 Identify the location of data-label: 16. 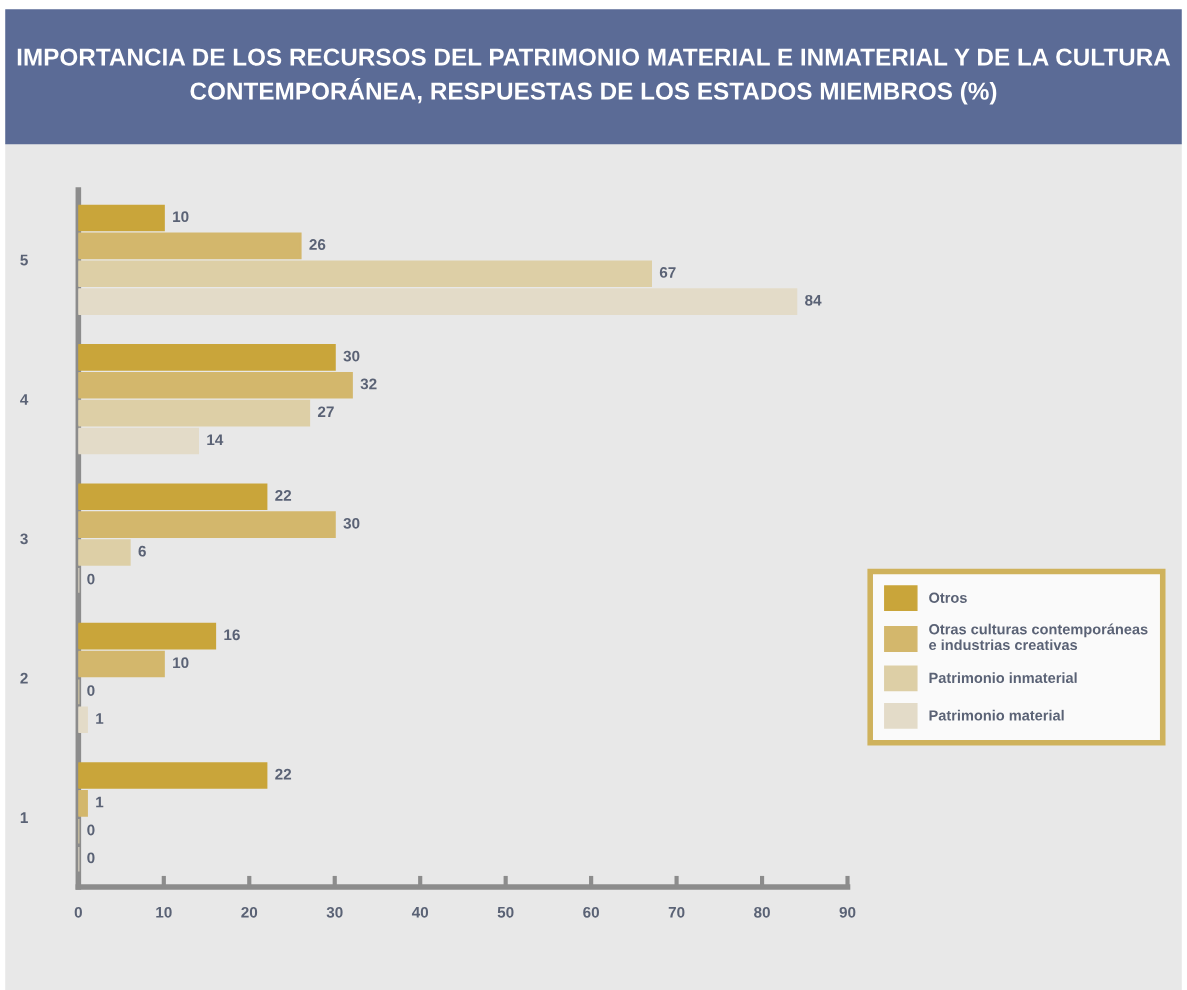
(232, 635).